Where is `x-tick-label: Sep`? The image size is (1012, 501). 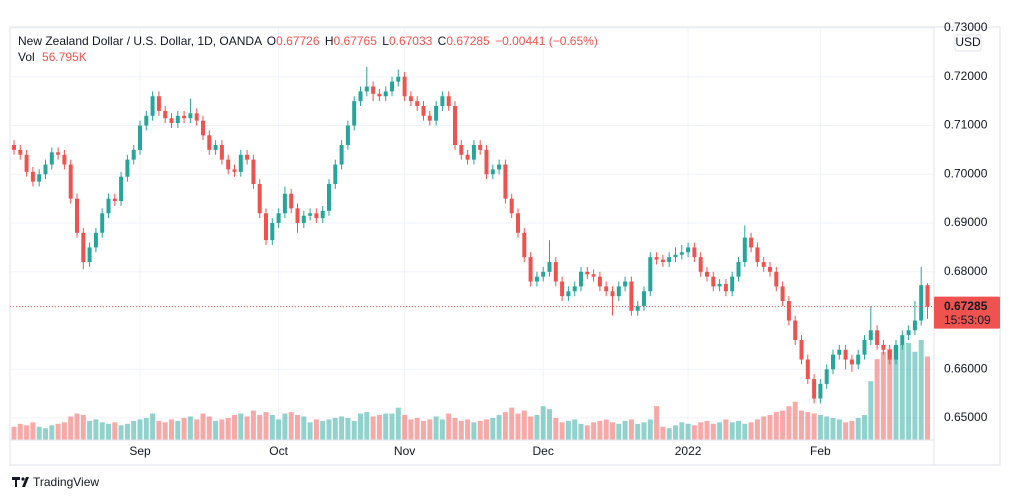 x-tick-label: Sep is located at coordinates (140, 451).